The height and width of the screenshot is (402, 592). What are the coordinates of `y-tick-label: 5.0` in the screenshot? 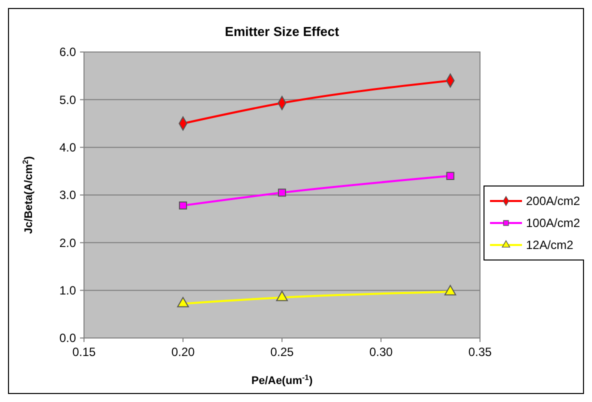 It's located at (67, 99).